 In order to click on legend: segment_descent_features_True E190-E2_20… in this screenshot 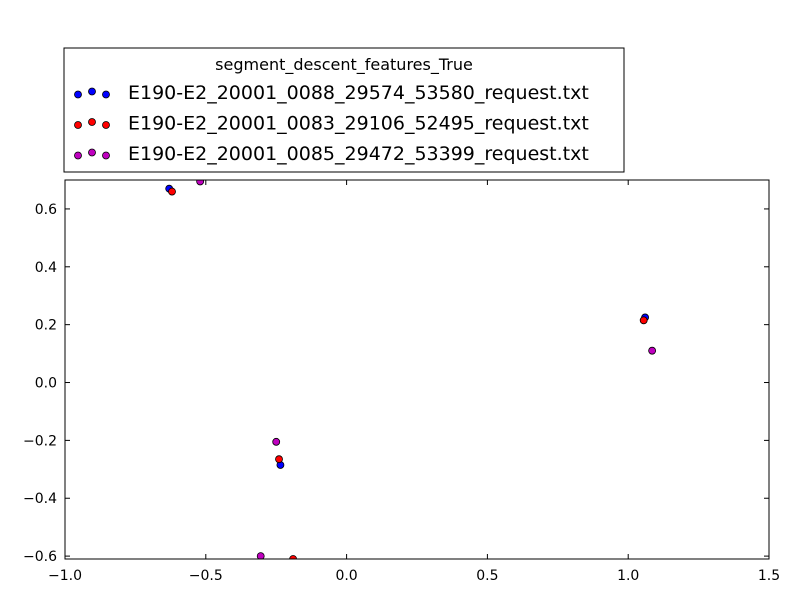, I will do `click(344, 110)`.